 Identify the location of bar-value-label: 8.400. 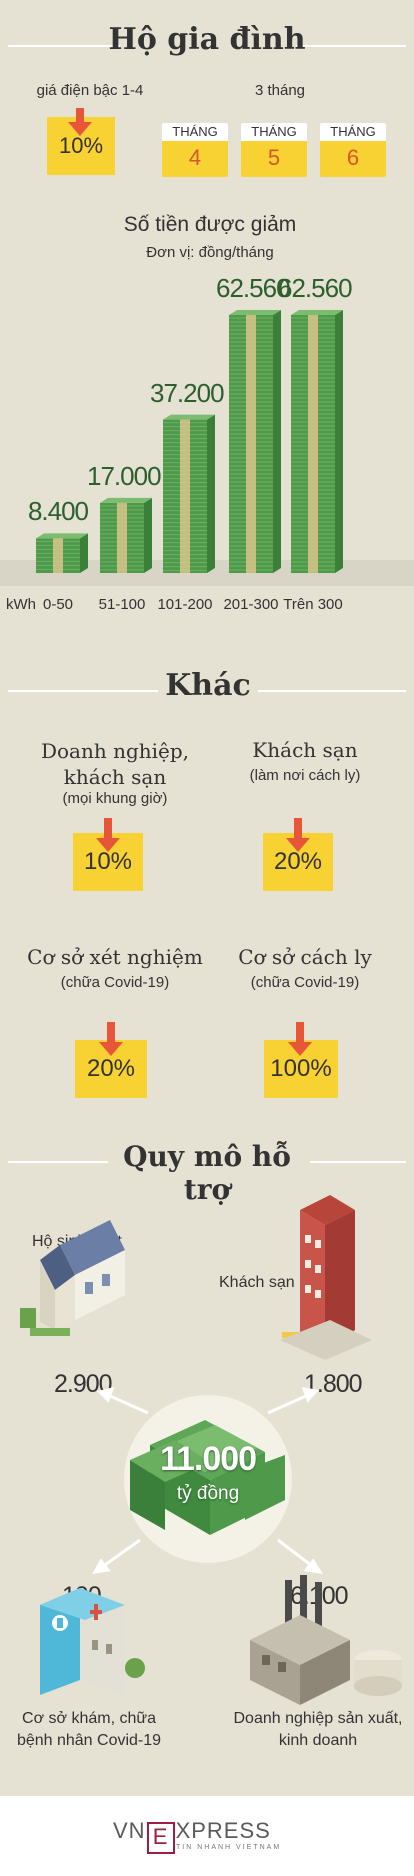
(58, 511).